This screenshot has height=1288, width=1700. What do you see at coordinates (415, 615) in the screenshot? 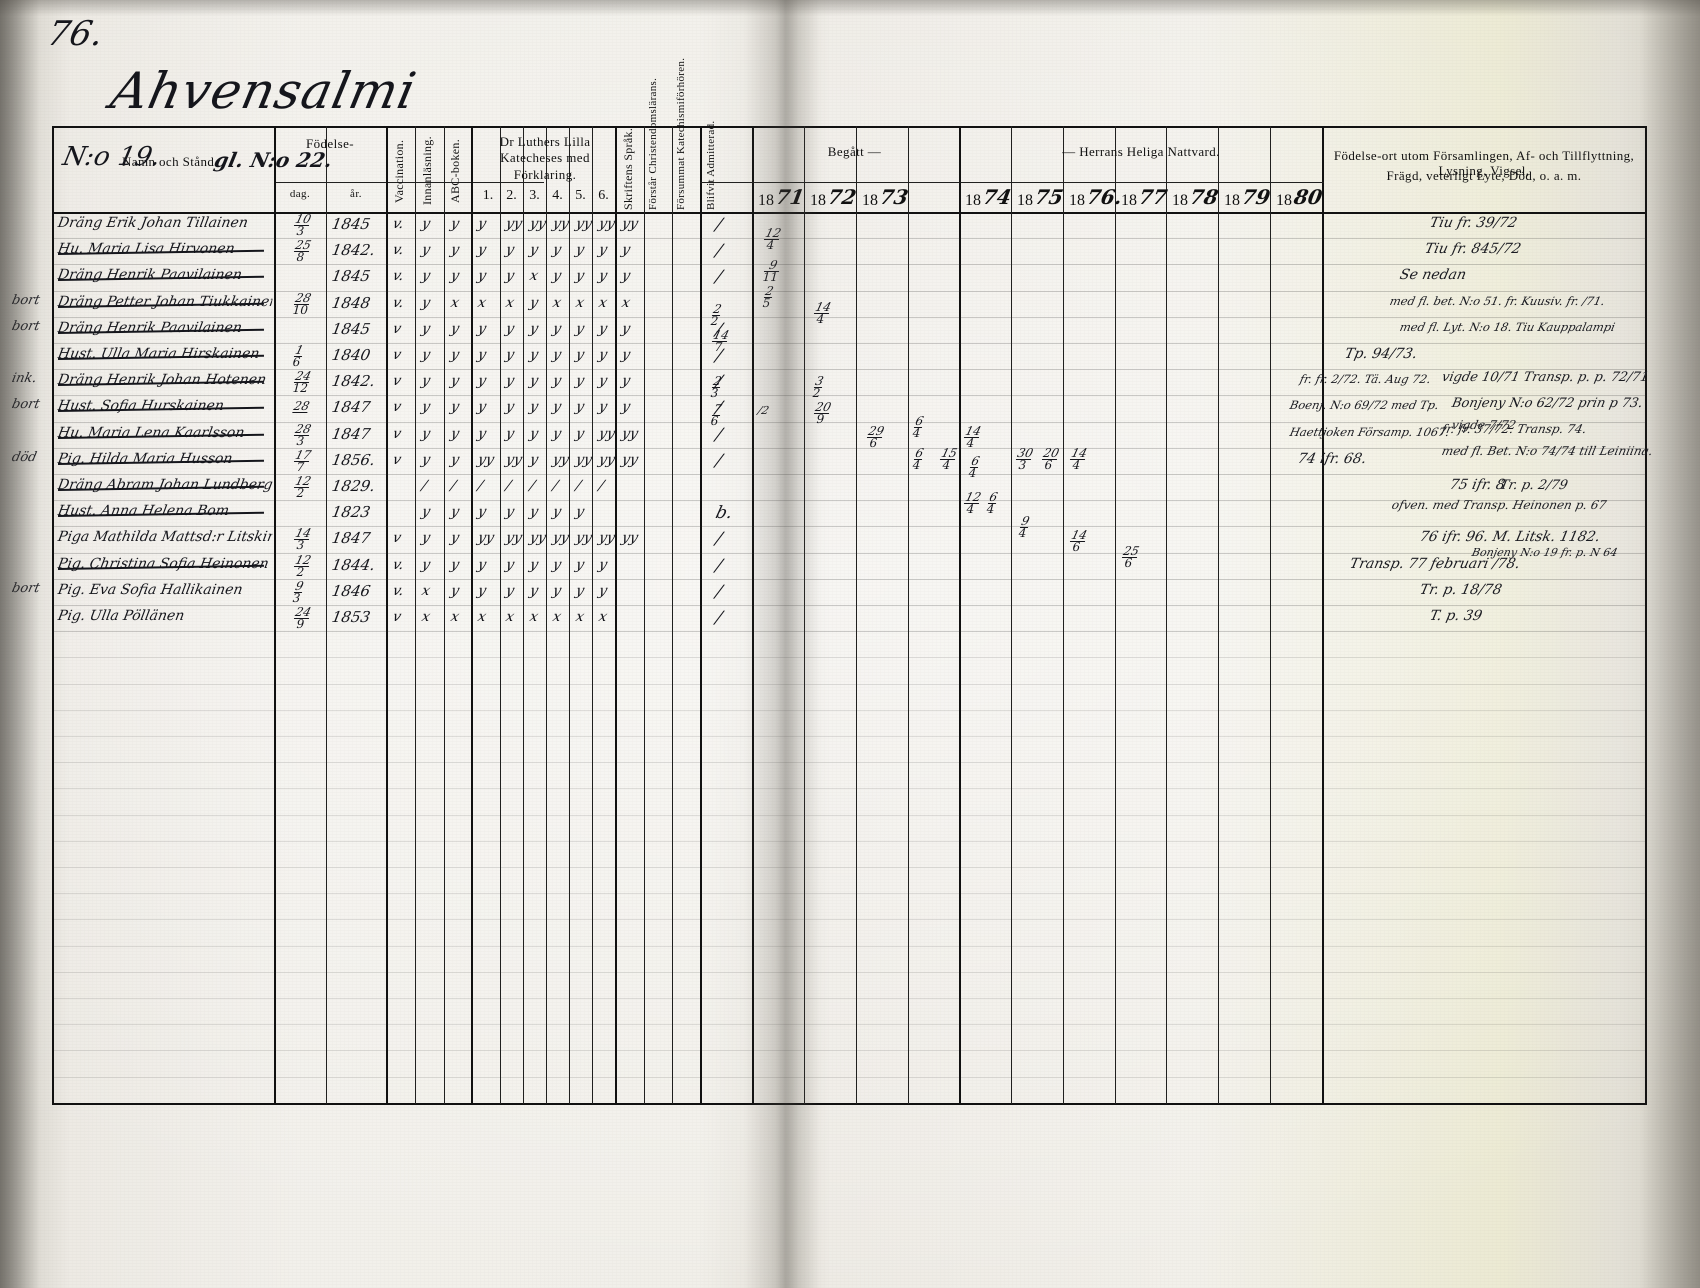
I see `col-rule-vaccination` at bounding box center [415, 615].